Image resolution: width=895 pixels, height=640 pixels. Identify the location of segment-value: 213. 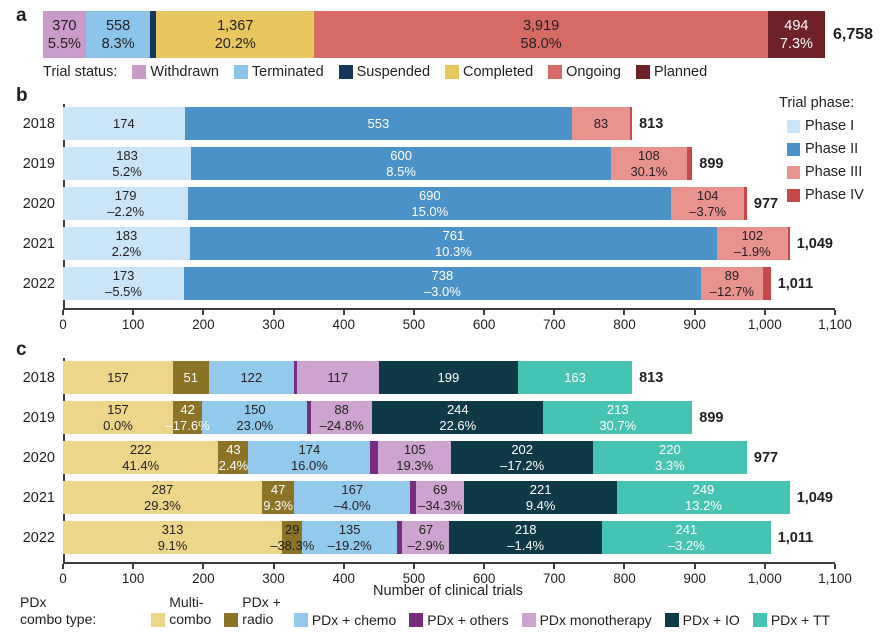
(617, 409).